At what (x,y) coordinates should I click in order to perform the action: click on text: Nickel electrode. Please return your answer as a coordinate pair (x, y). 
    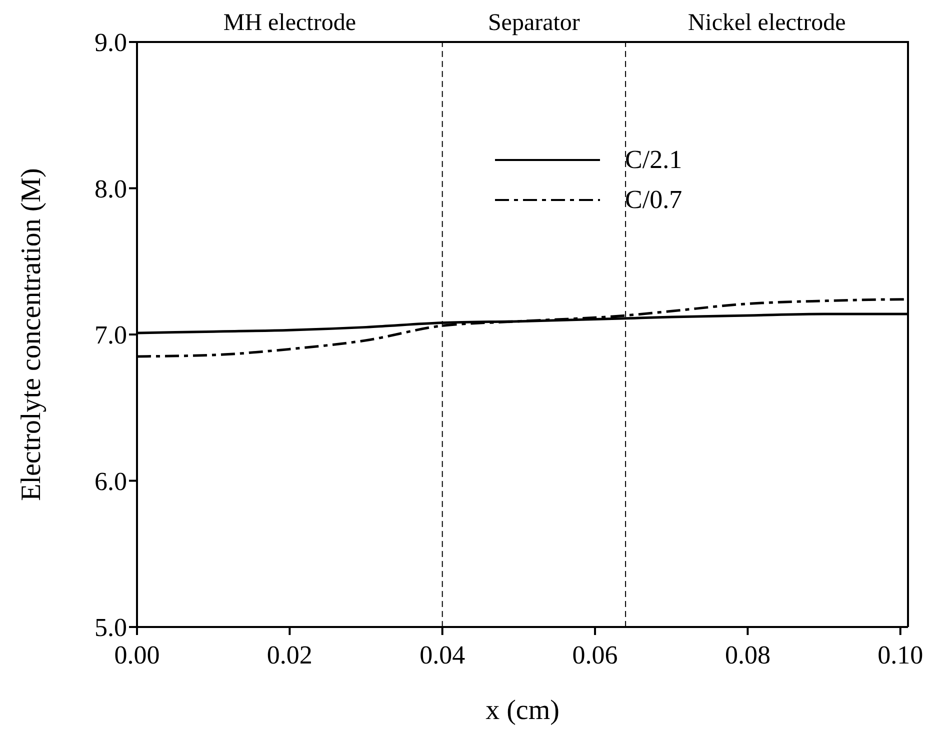
    Looking at the image, I should click on (767, 23).